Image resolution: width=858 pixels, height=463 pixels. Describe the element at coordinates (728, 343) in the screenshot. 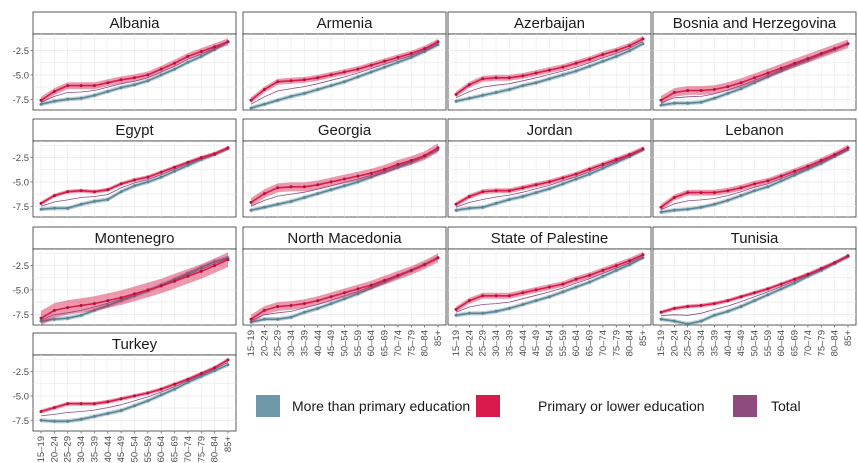

I see `x-tick-label: 40–44` at that location.